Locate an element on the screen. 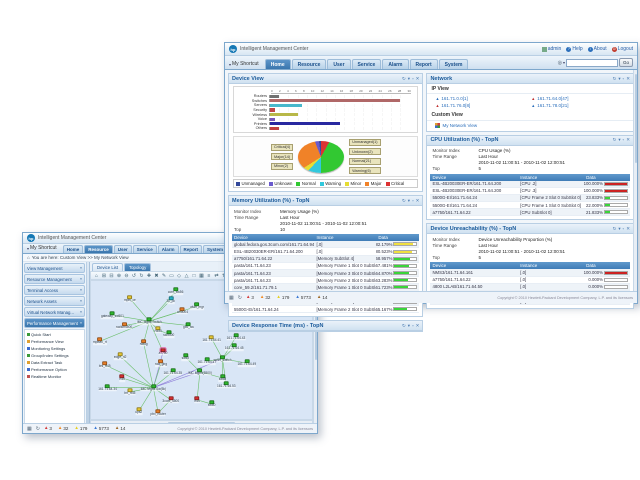  tab-report: Report is located at coordinates (423, 64).